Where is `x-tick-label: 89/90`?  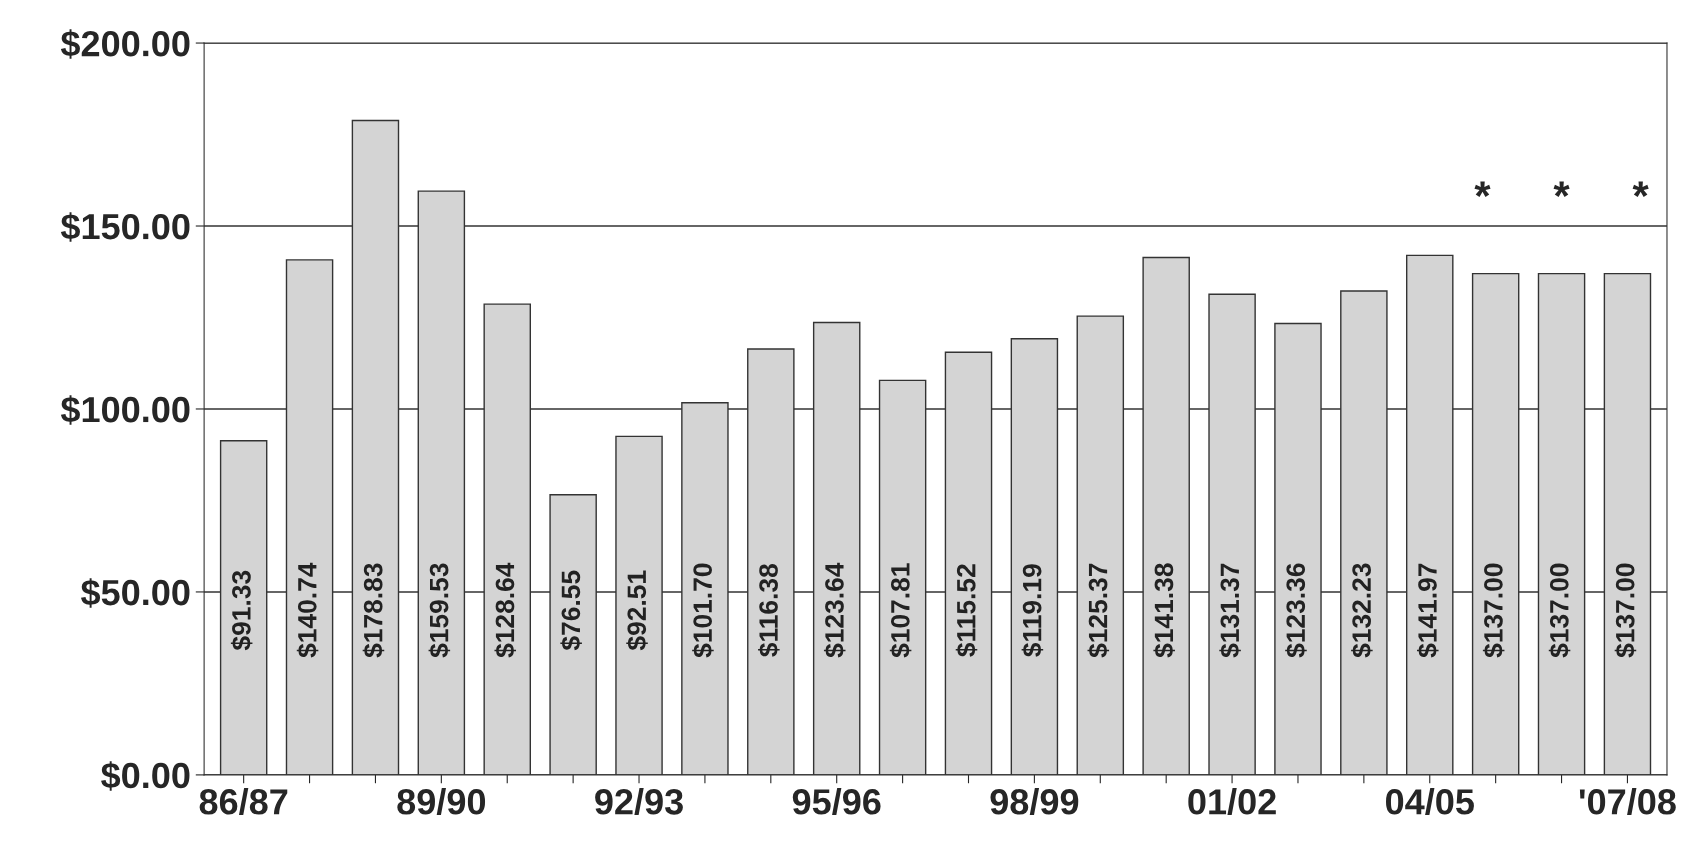 x-tick-label: 89/90 is located at coordinates (441, 801).